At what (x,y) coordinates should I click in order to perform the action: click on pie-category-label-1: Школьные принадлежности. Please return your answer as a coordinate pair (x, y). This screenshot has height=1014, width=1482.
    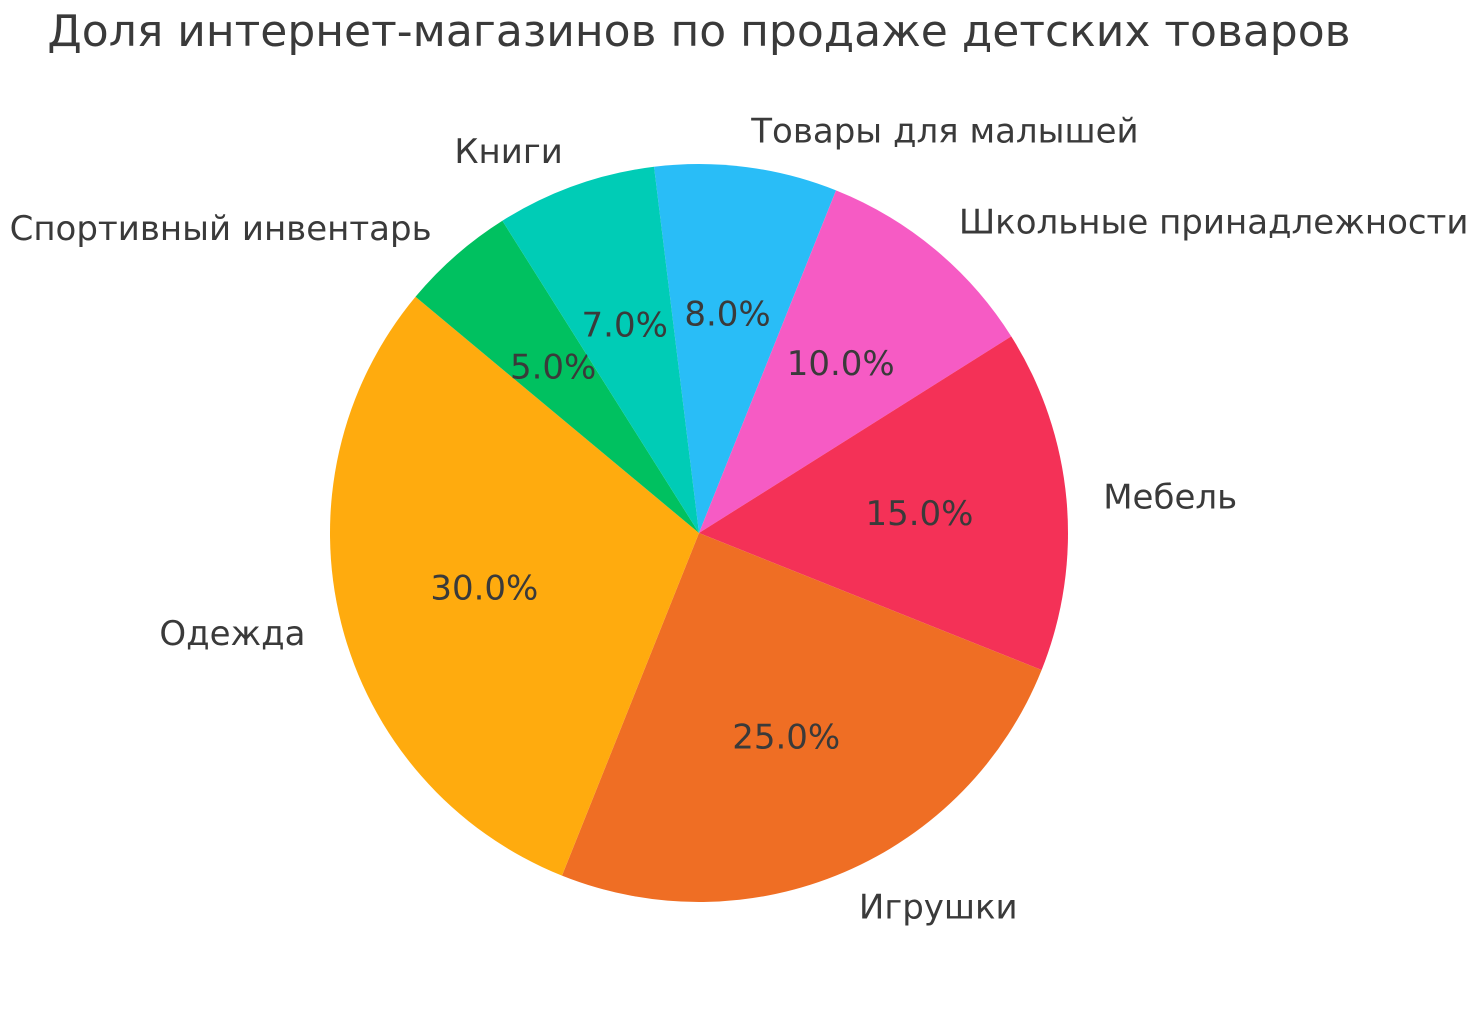
    Looking at the image, I should click on (1214, 222).